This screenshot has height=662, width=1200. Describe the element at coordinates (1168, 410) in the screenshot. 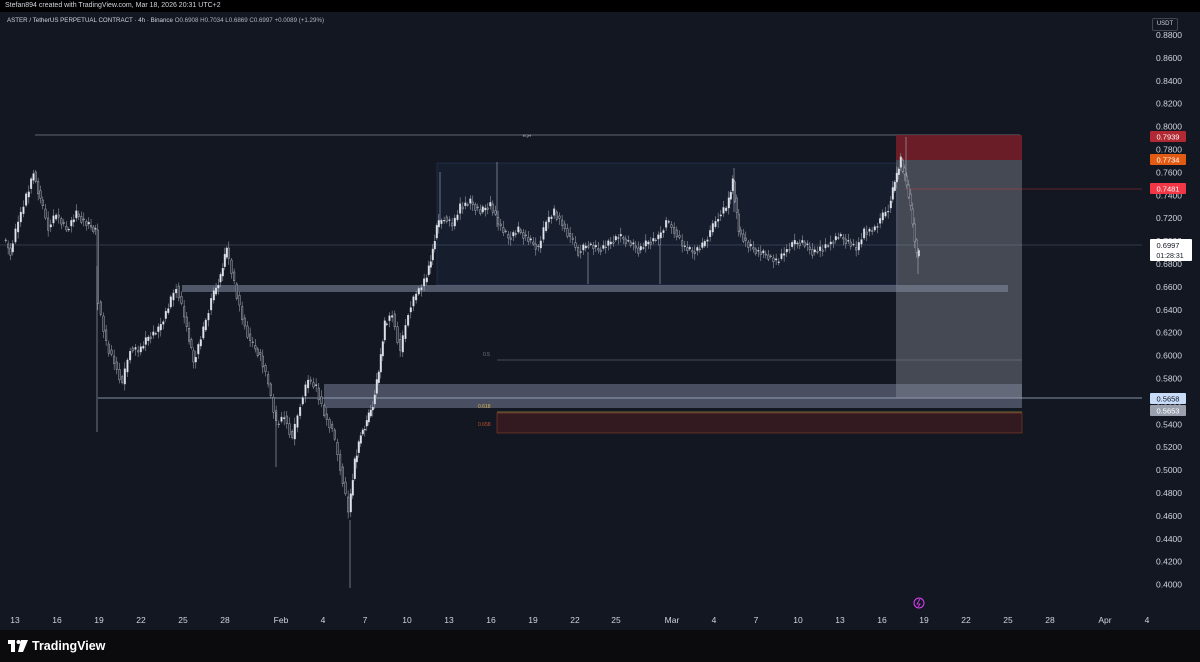

I see `target2-price-badge` at that location.